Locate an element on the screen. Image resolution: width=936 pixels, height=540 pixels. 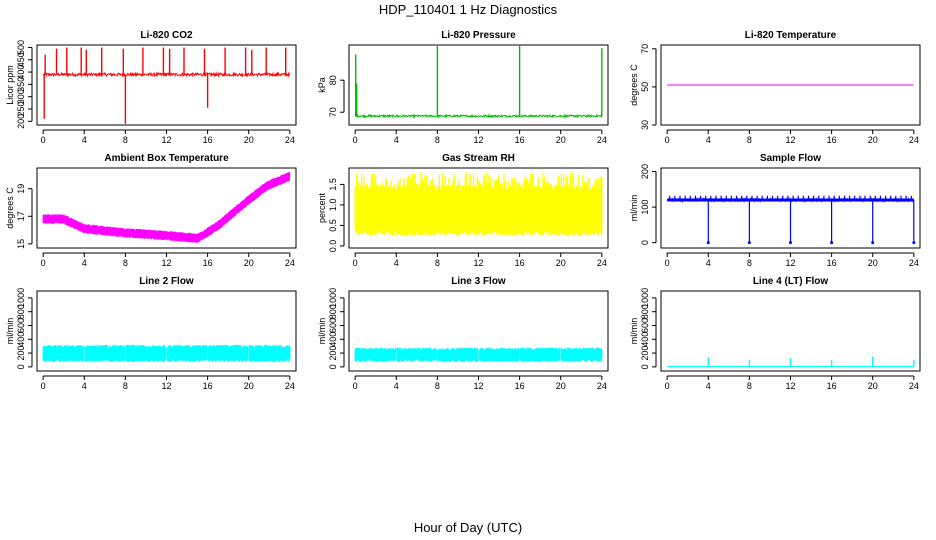
panel-title: Li-820 Pressure is located at coordinates (478, 35).